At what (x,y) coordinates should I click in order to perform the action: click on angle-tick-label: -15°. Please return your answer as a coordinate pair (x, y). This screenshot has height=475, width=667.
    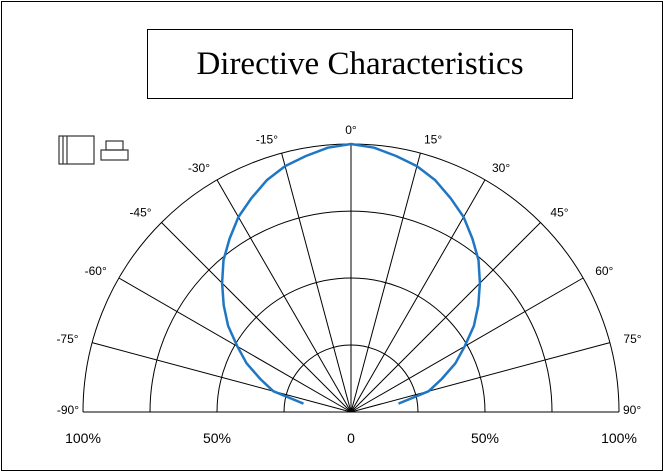
    Looking at the image, I should click on (267, 140).